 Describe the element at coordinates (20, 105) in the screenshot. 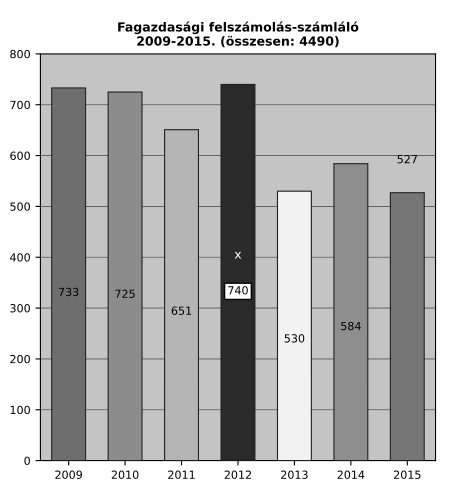

I see `y-tick-label: 700` at that location.